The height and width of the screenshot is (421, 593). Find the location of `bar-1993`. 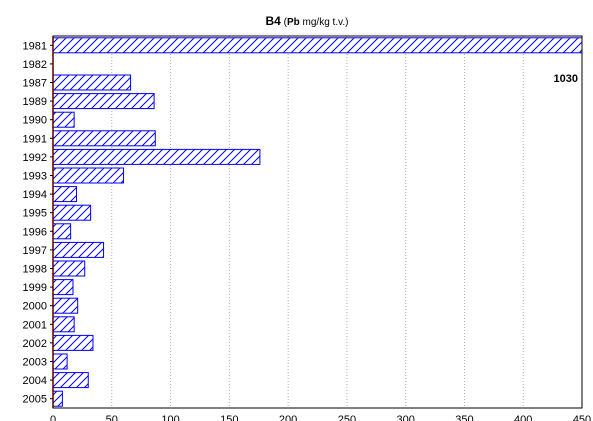

bar-1993 is located at coordinates (88, 175).